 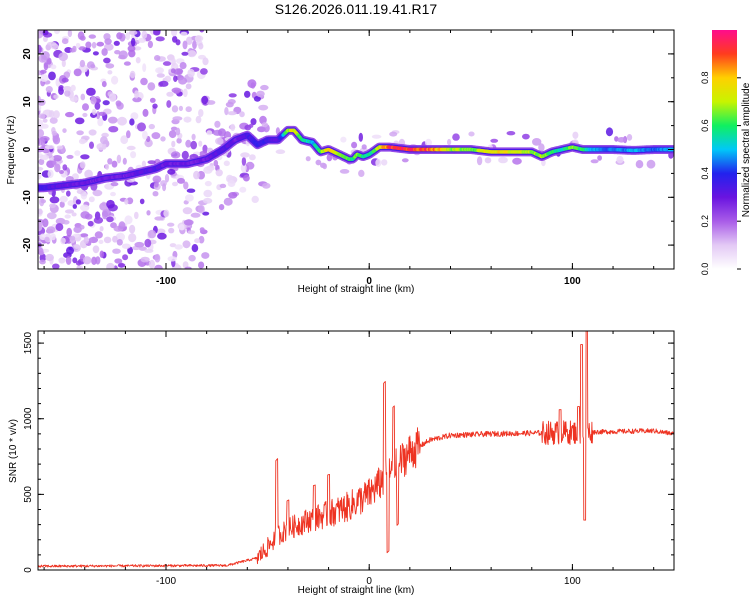 What do you see at coordinates (27, 54) in the screenshot?
I see `y-tick-label: 20` at bounding box center [27, 54].